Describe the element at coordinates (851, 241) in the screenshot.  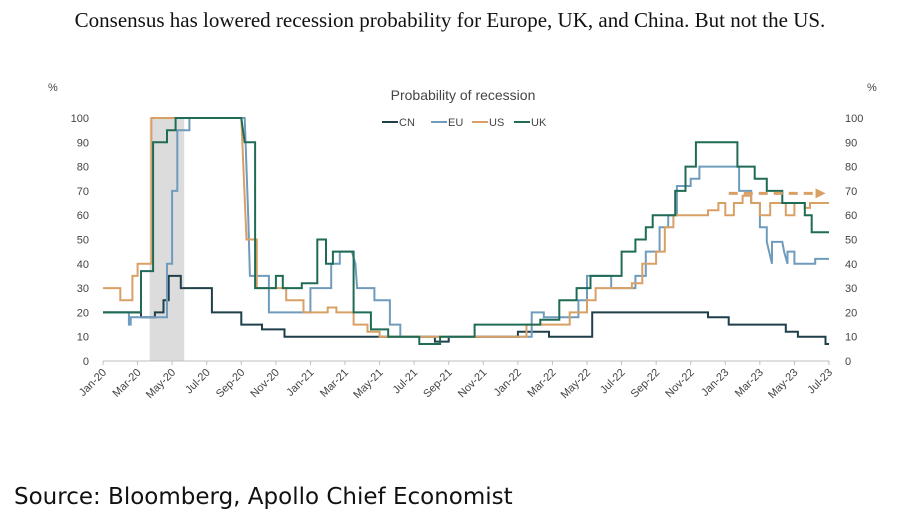
I see `y-tick-label-right: 50` at that location.